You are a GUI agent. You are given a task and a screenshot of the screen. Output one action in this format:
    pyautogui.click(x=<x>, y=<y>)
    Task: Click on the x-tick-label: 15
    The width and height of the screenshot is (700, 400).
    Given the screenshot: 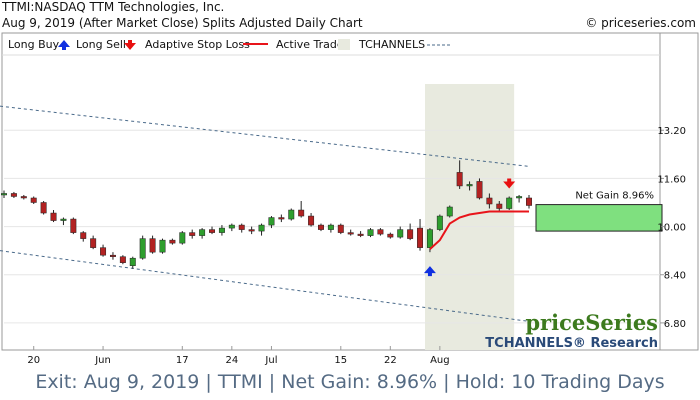 What is the action you would take?
    pyautogui.click(x=340, y=360)
    